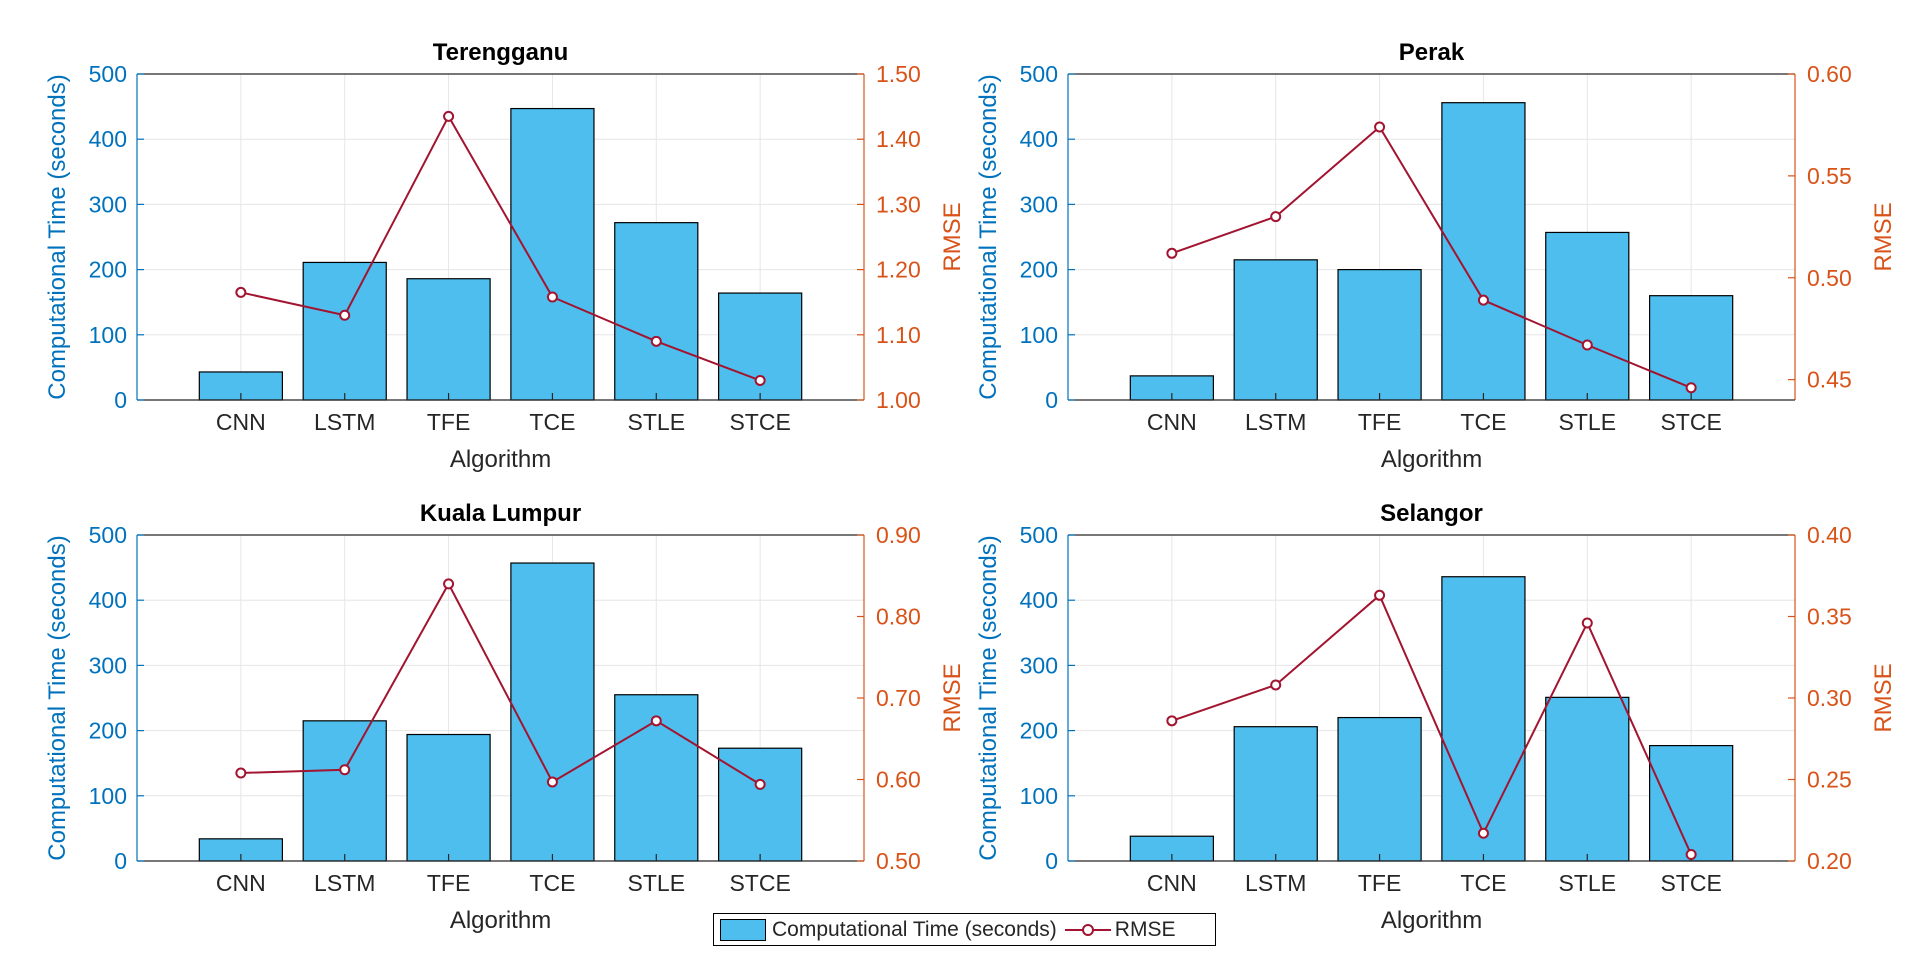 The height and width of the screenshot is (963, 1920). Describe the element at coordinates (1829, 176) in the screenshot. I see `right-tick-label: 0.55` at that location.